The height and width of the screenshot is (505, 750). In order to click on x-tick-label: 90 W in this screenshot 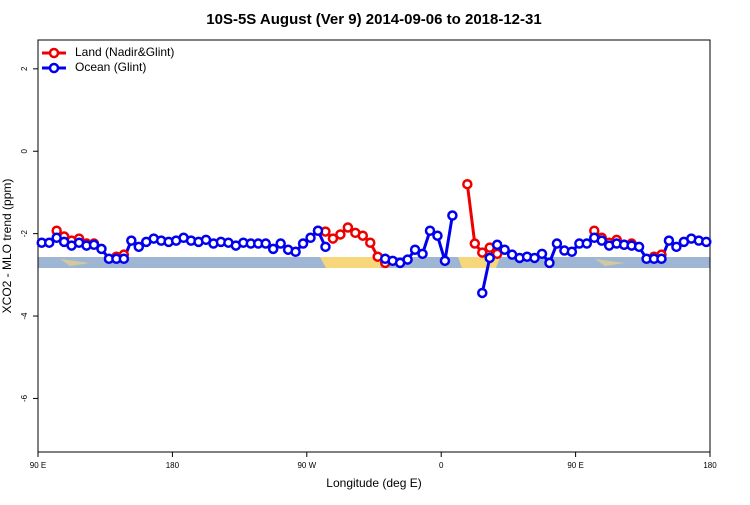, I will do `click(306, 465)`.